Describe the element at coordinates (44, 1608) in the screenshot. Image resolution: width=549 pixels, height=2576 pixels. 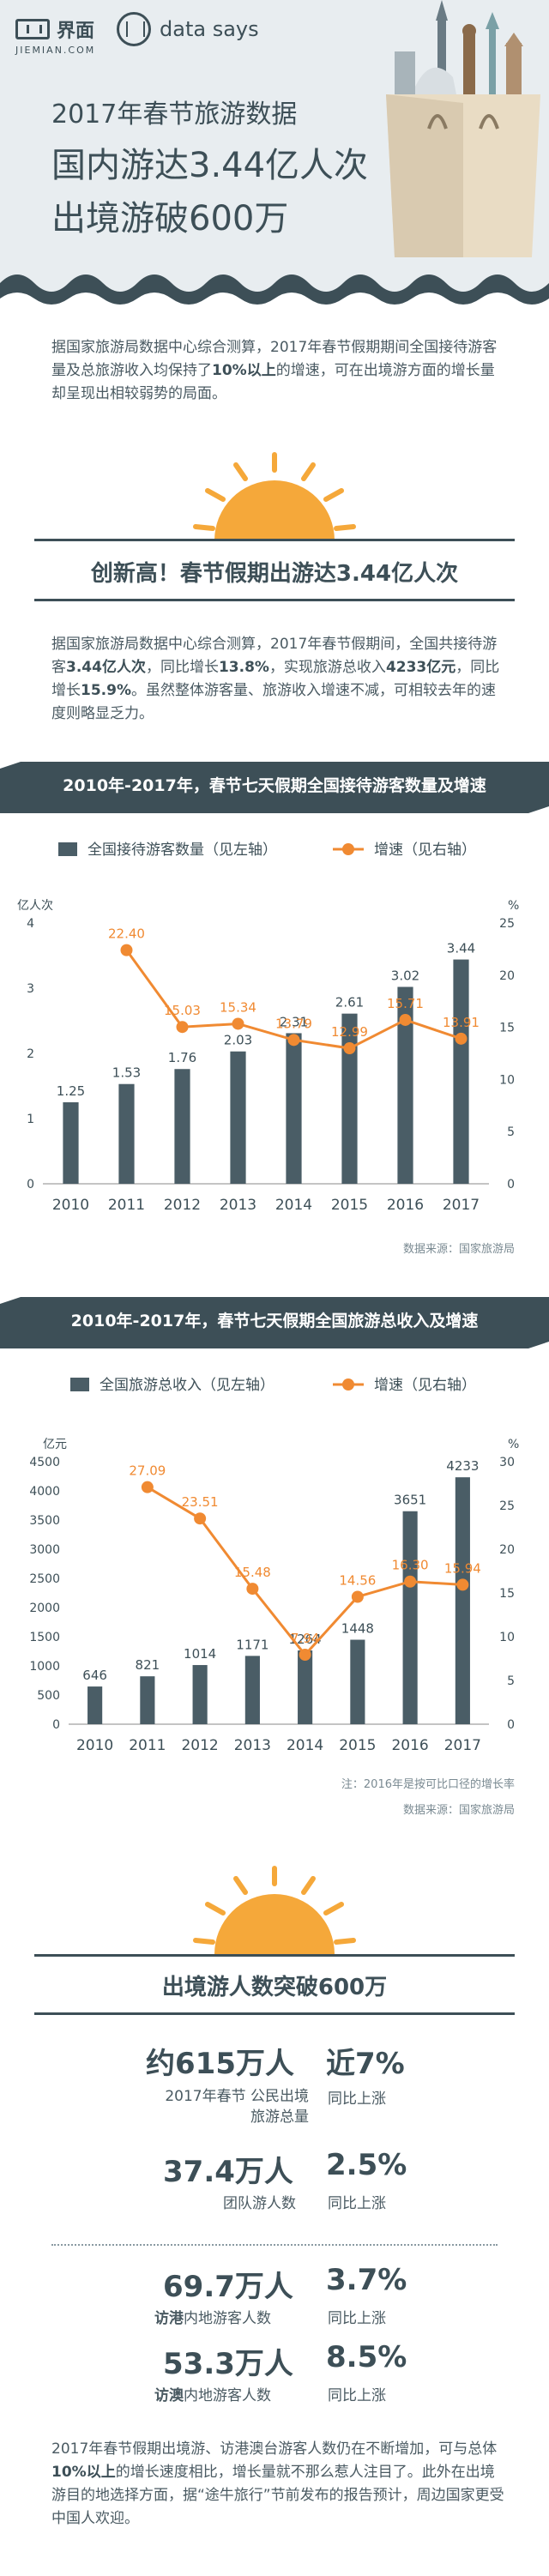
I see `y-tick-label: 2000` at that location.